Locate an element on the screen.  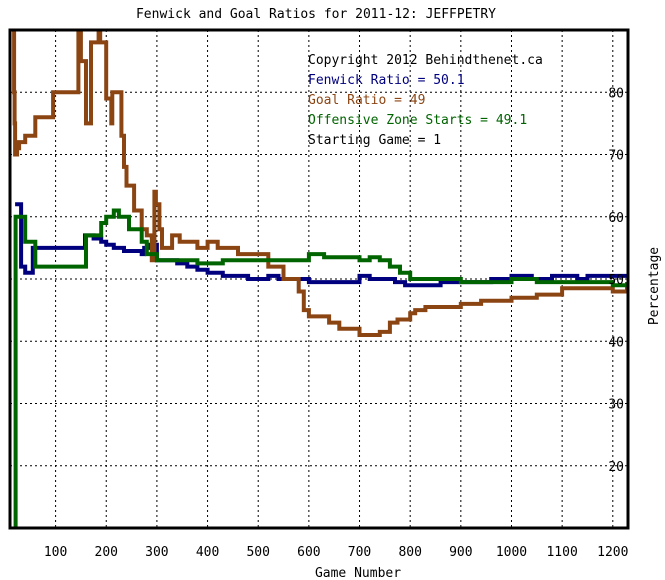
legend-entry: Starting Game = 1 is located at coordinates (374, 140).